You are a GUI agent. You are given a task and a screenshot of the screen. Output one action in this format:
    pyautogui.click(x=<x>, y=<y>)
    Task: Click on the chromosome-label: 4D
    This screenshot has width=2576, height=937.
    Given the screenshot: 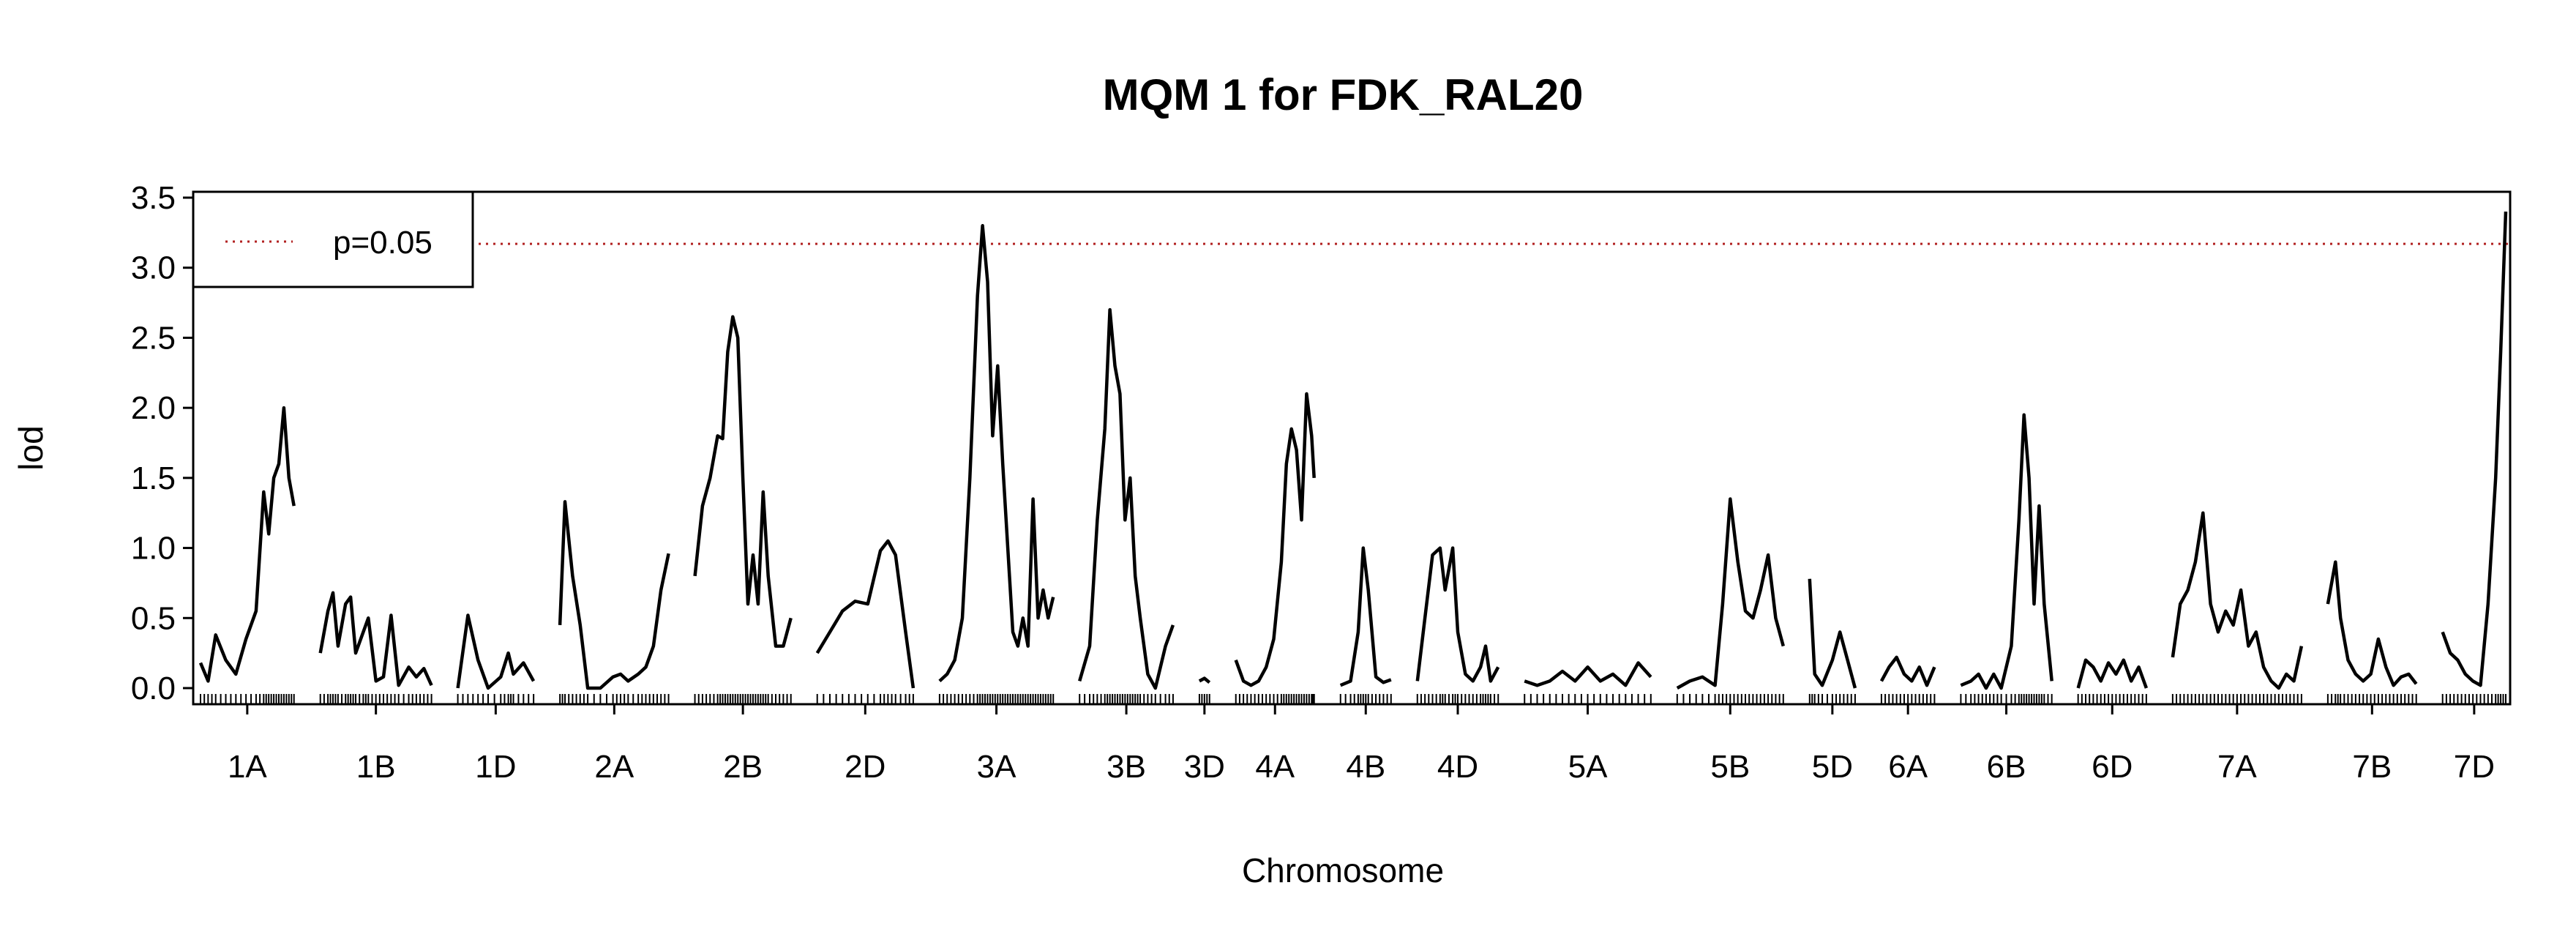 What is the action you would take?
    pyautogui.click(x=1457, y=767)
    